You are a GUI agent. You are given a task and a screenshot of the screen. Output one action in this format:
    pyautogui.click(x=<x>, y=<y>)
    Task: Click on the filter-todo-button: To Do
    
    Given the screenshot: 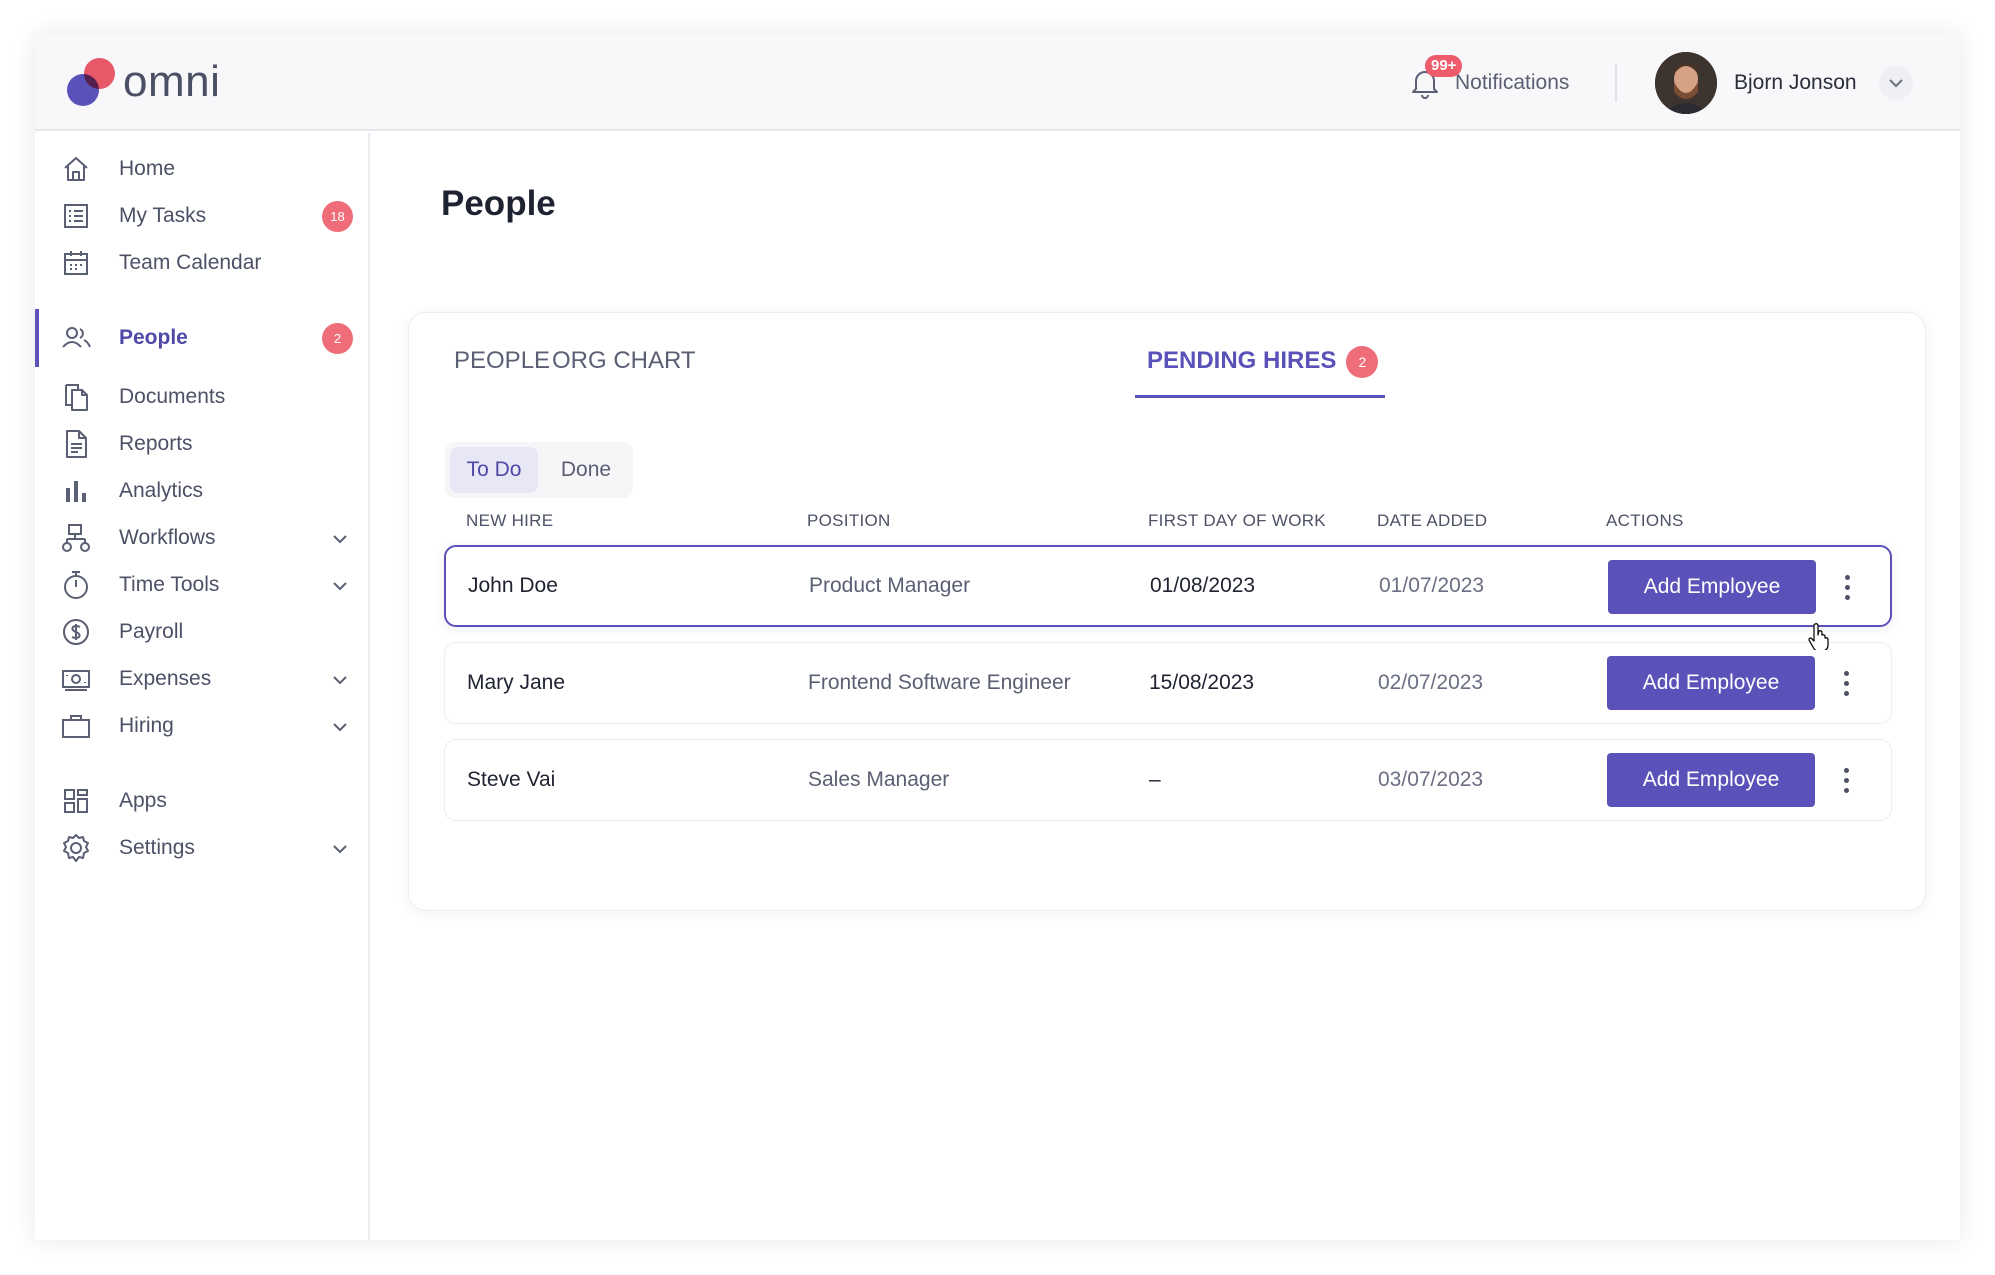 What is the action you would take?
    pyautogui.click(x=494, y=470)
    